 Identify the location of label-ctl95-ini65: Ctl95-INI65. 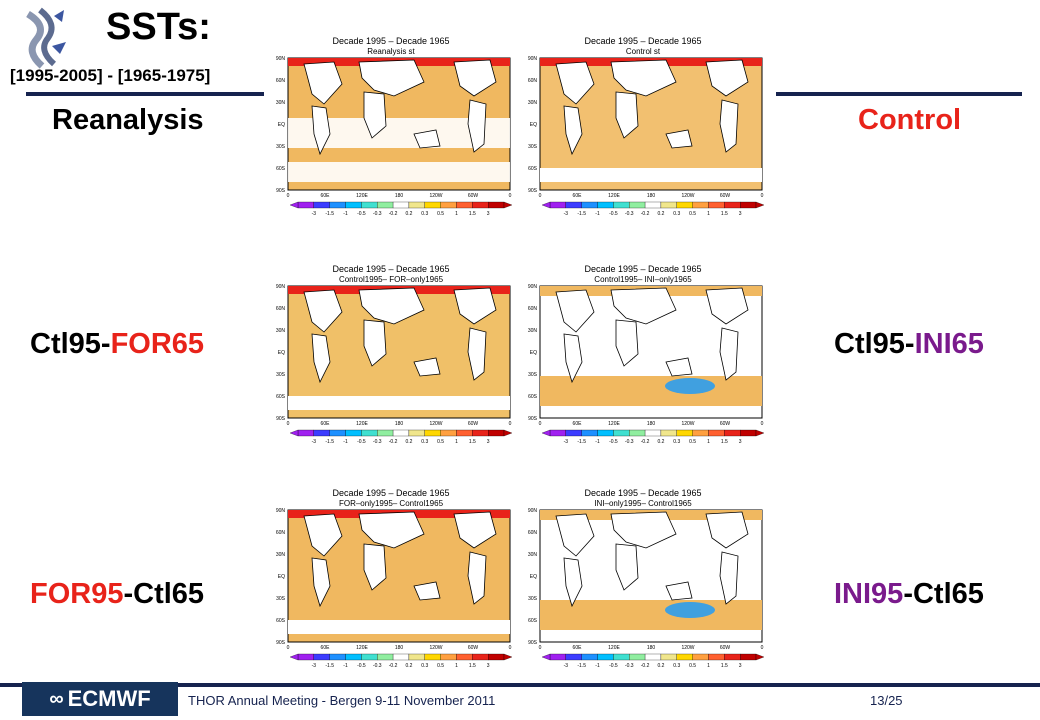
(909, 344).